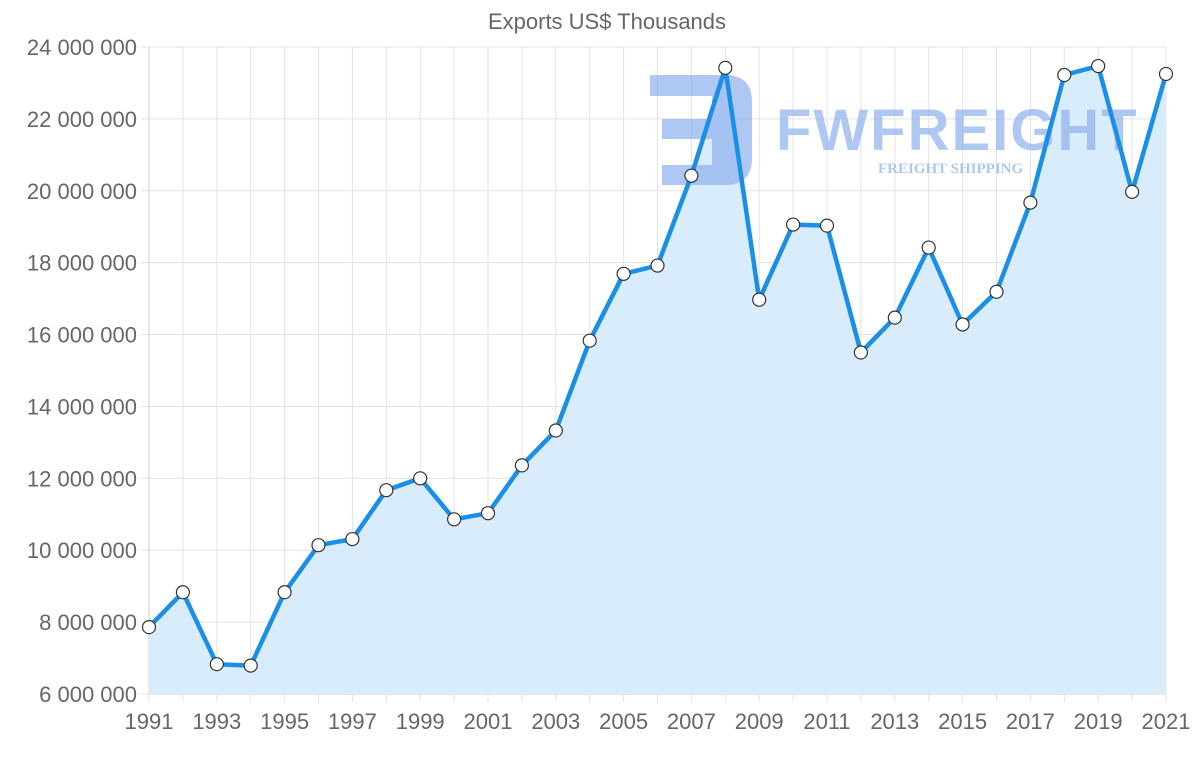  Describe the element at coordinates (861, 352) in the screenshot. I see `data-point-2012` at that location.